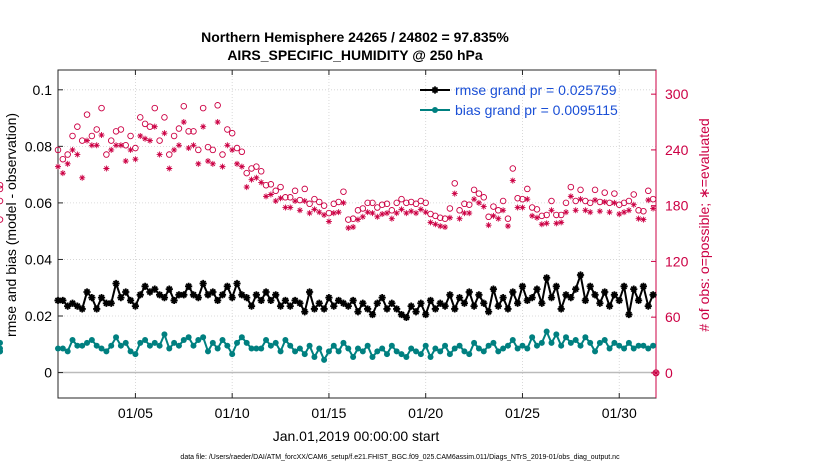  Describe the element at coordinates (38, 146) in the screenshot. I see `y-left-tick-label: 0.08` at that location.